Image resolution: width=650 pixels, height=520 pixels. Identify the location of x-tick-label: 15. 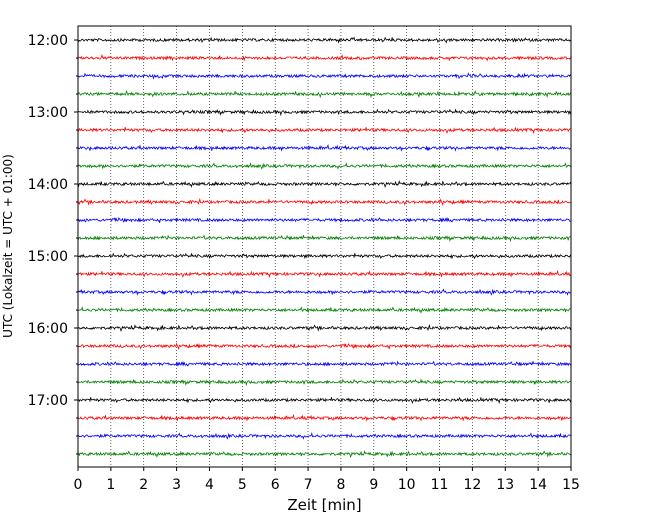
(571, 485).